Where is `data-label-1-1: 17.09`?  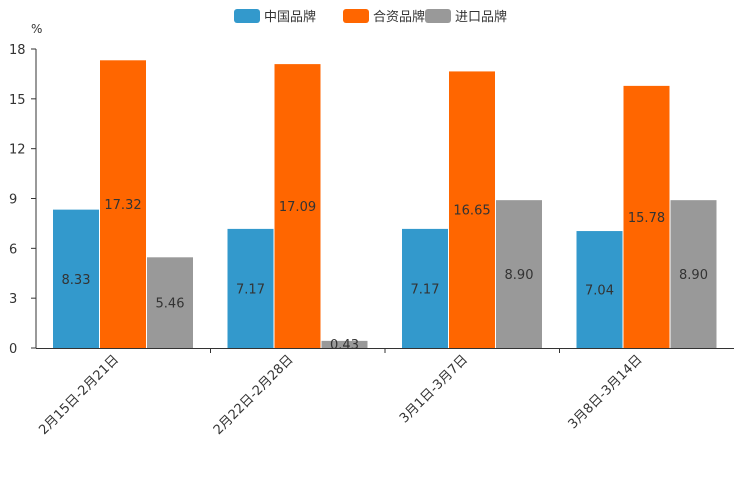 data-label-1-1: 17.09 is located at coordinates (297, 207).